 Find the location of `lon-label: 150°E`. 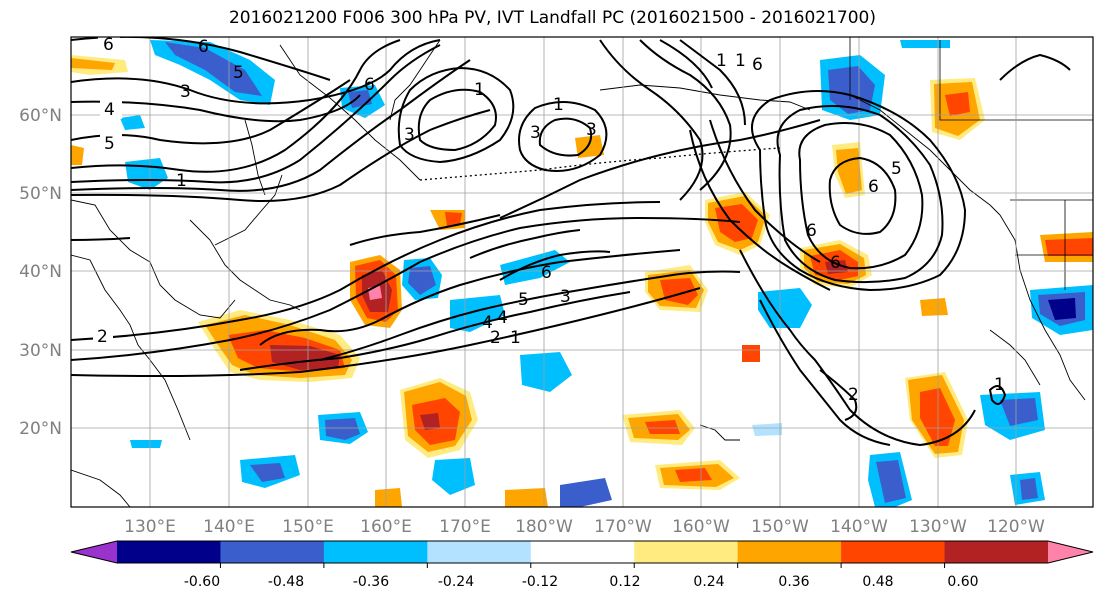

lon-label: 150°E is located at coordinates (308, 527).